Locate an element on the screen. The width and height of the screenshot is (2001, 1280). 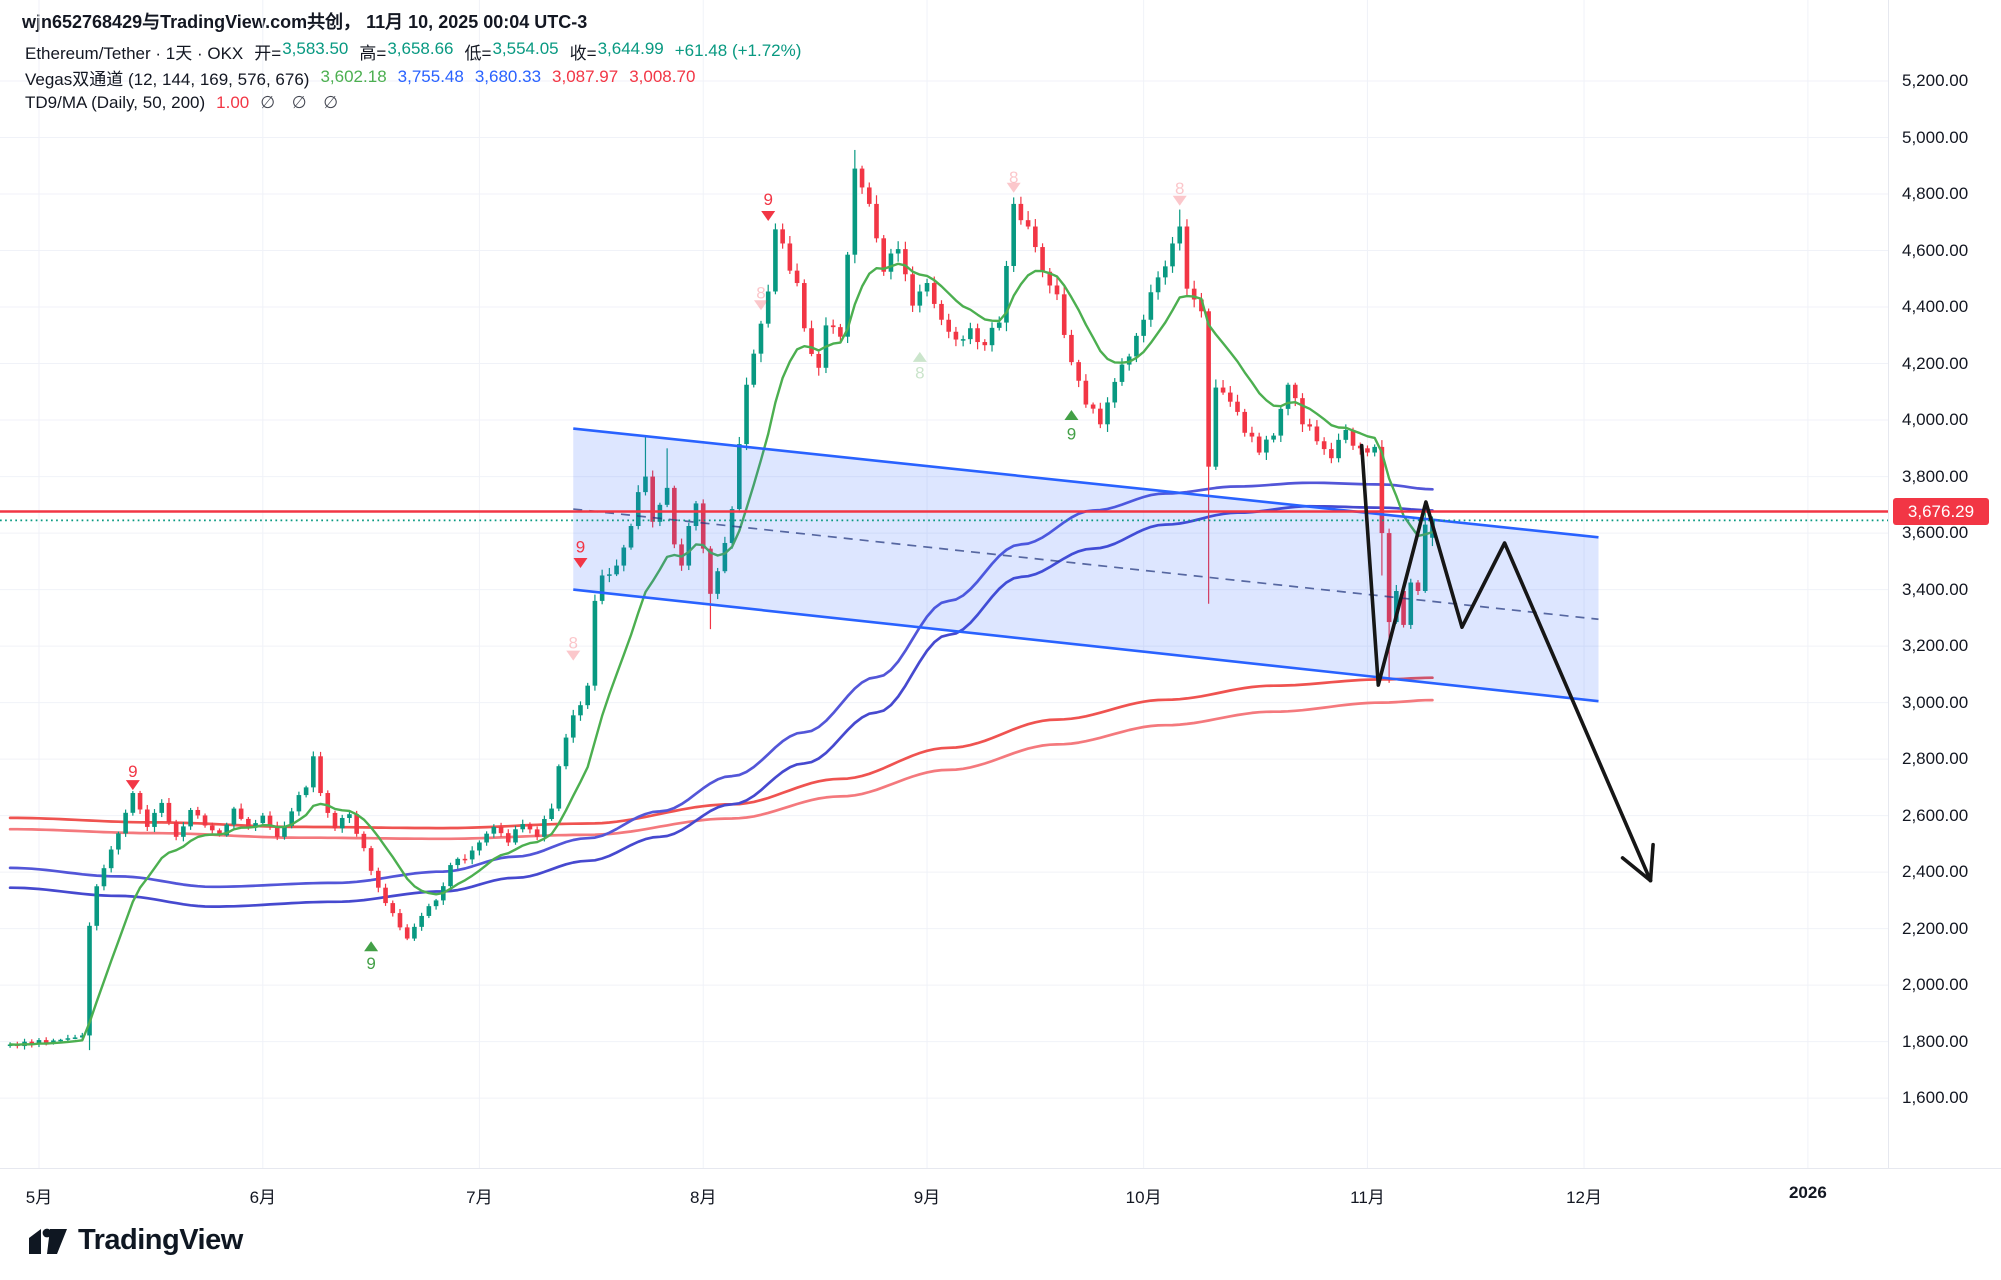
price-tick-label: 3,800.00 is located at coordinates (1935, 476).